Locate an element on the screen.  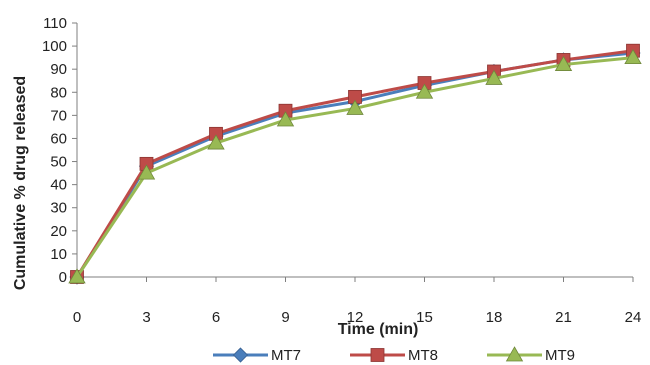
legend: MT7 MT8 MT9 is located at coordinates (394, 355).